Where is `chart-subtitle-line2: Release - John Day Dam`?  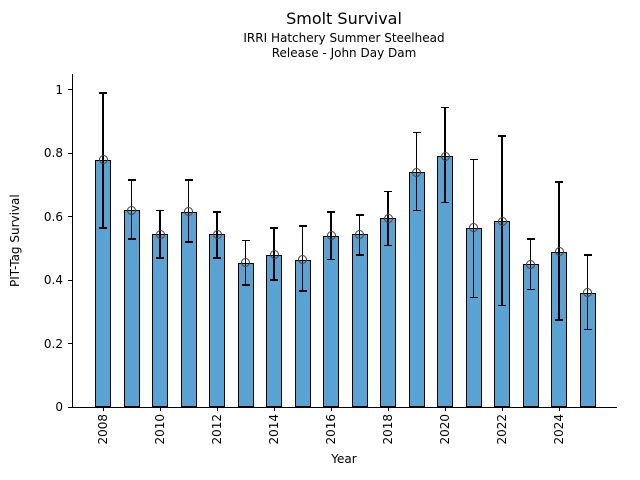 chart-subtitle-line2: Release - John Day Dam is located at coordinates (344, 53).